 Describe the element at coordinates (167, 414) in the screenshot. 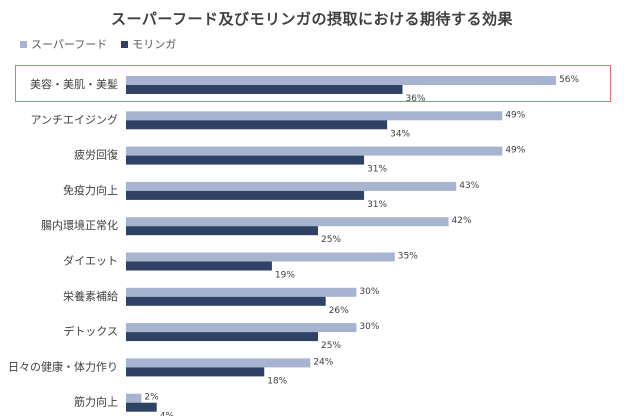

I see `value-label-moringa: 4%` at that location.